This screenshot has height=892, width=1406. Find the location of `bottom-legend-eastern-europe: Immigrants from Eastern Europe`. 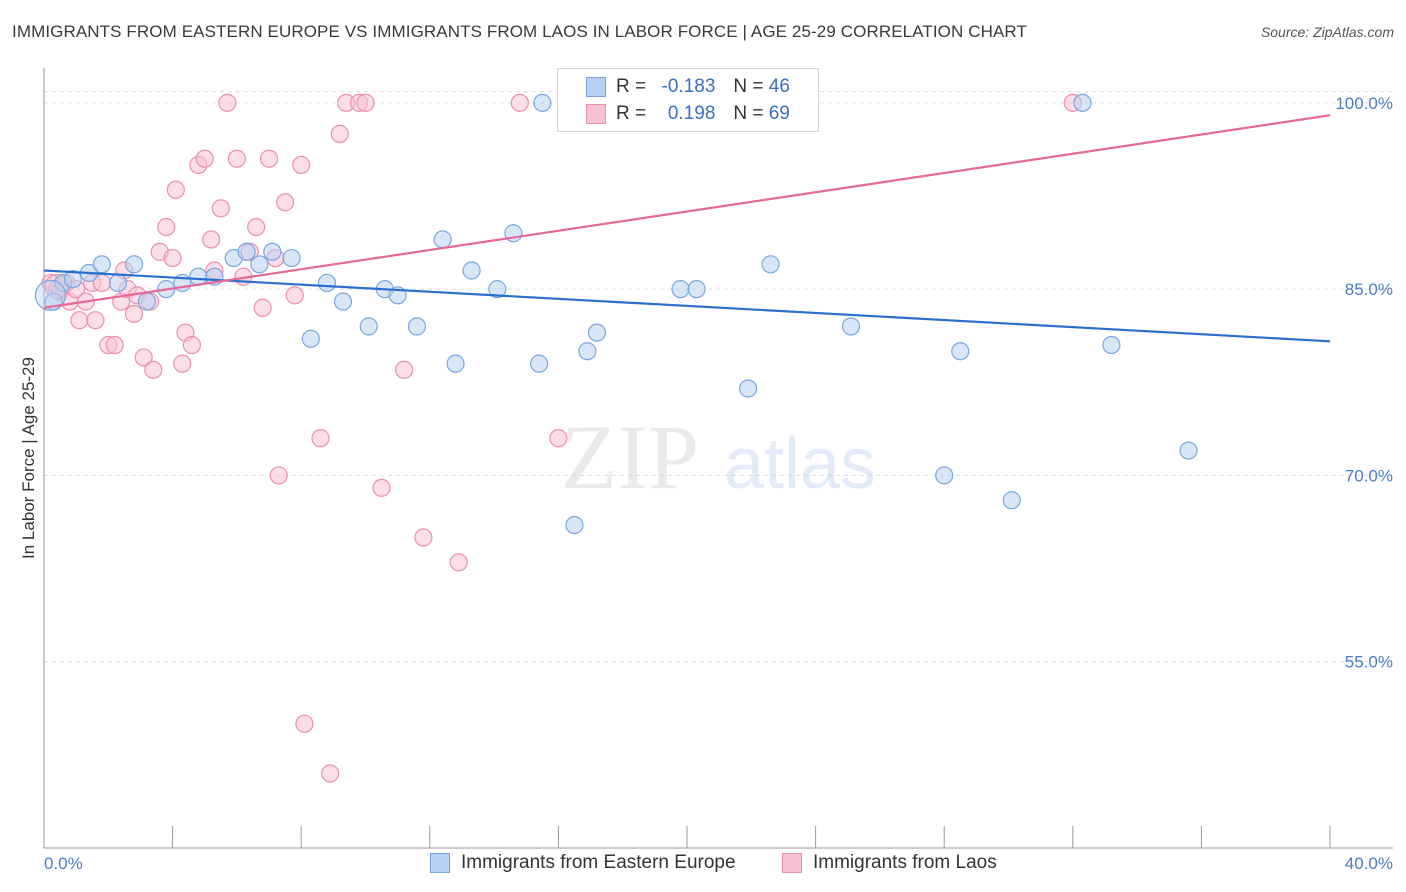

bottom-legend-eastern-europe: Immigrants from Eastern Europe is located at coordinates (583, 863).